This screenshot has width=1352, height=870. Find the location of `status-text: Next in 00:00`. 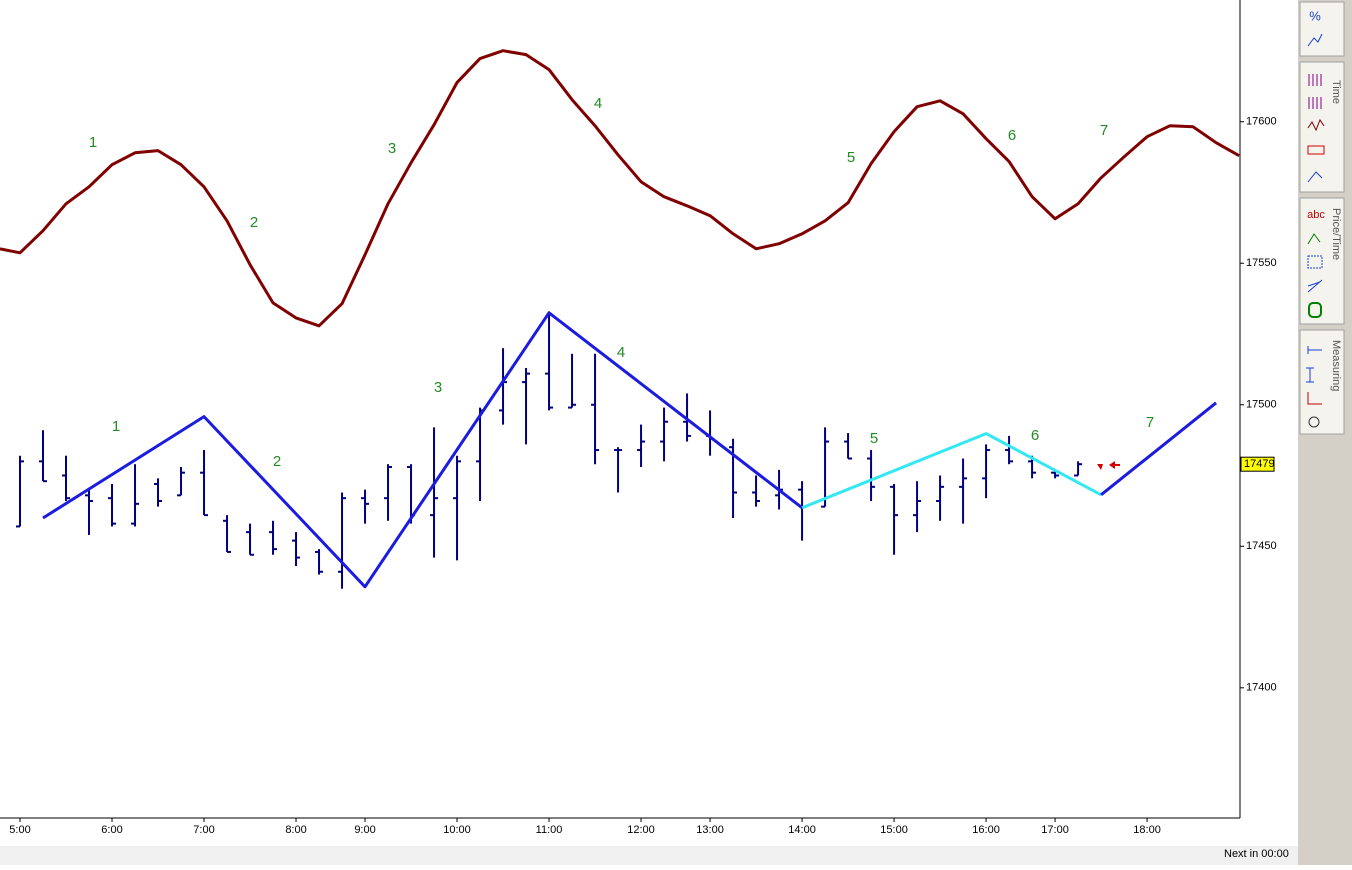

status-text: Next in 00:00 is located at coordinates (1256, 854).